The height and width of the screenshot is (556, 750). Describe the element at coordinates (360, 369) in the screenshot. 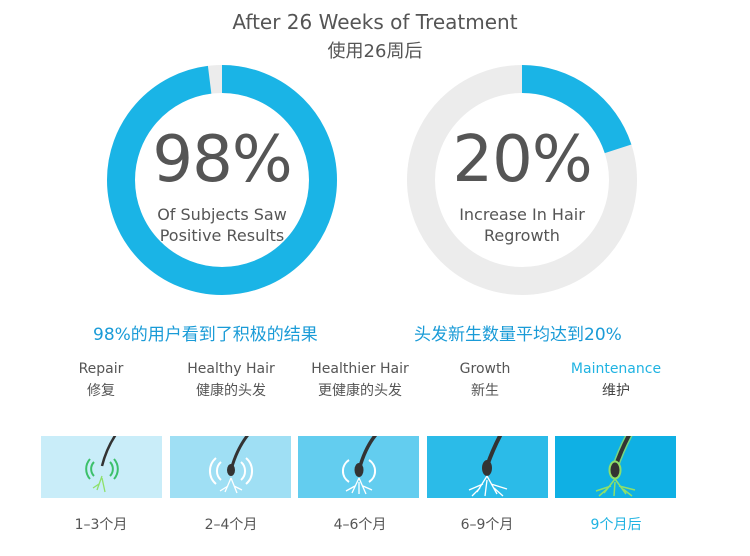

I see `stage-name-en: Healthier Hair` at that location.